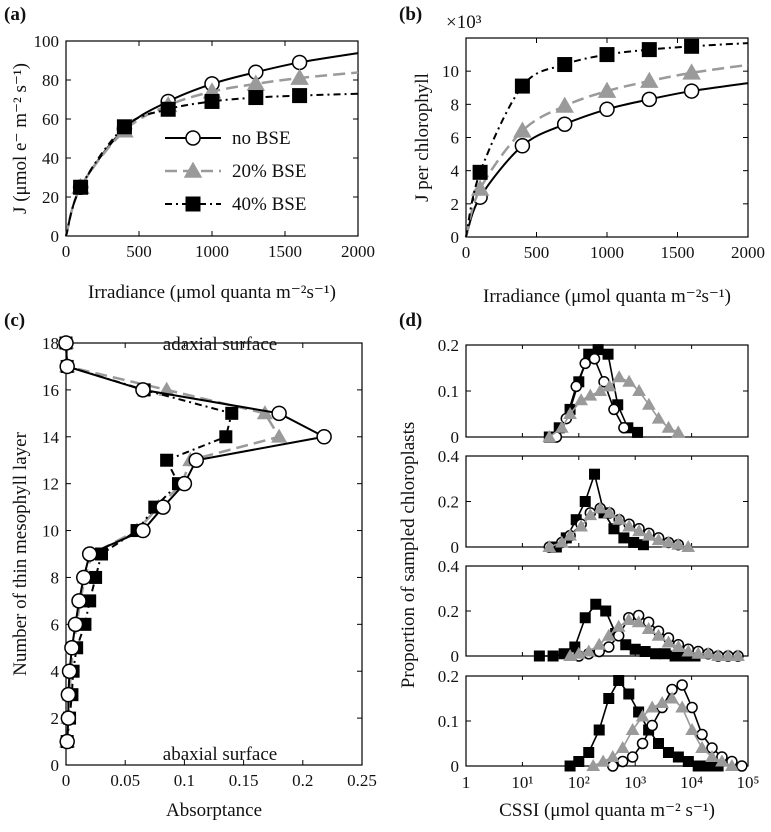  Describe the element at coordinates (466, 782) in the screenshot. I see `panel-d-xtick-label: 1` at that location.